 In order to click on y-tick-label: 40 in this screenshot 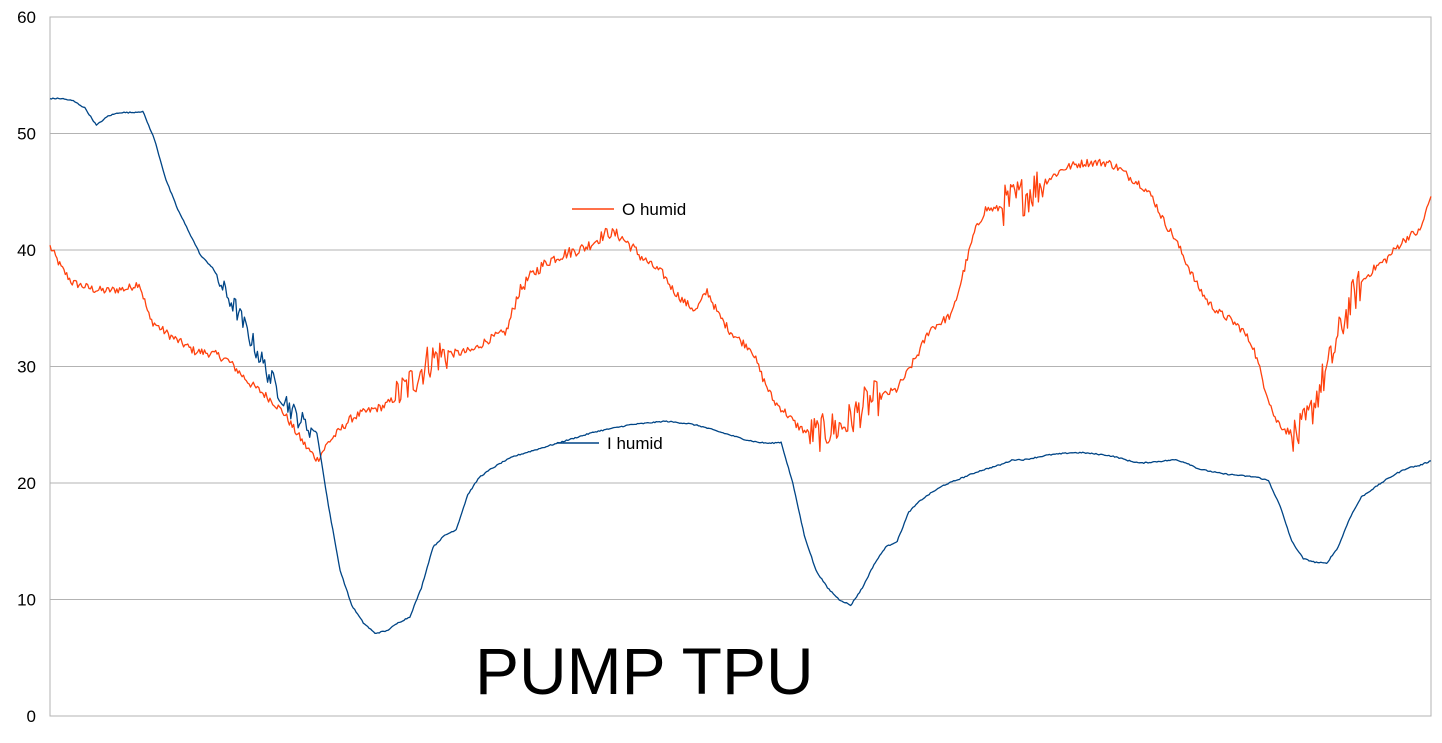, I will do `click(26, 250)`.